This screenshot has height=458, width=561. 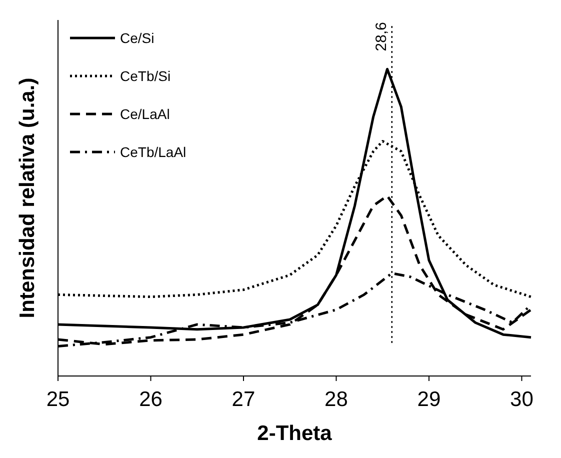 What do you see at coordinates (336, 399) in the screenshot?
I see `x-tick-label: 28` at bounding box center [336, 399].